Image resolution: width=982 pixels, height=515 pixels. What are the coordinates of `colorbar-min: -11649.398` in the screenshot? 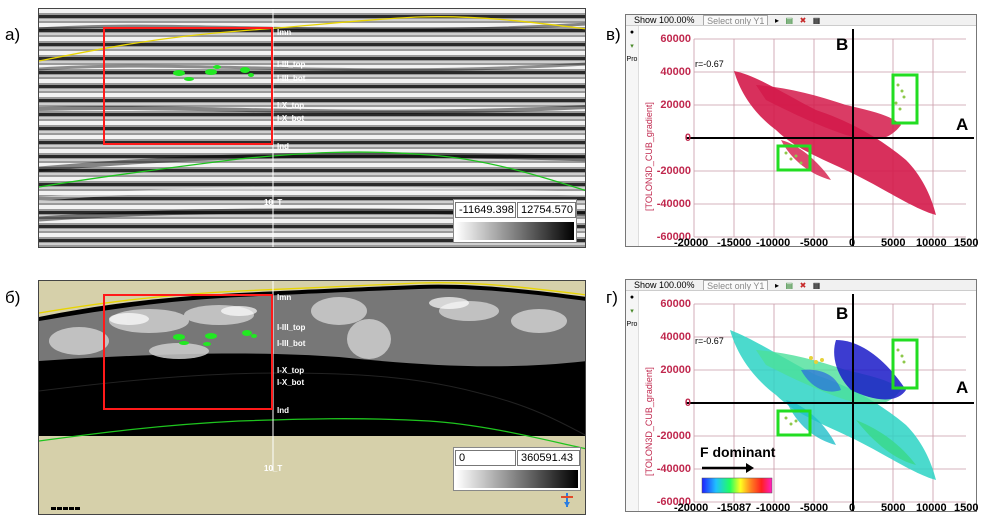 It's located at (485, 210).